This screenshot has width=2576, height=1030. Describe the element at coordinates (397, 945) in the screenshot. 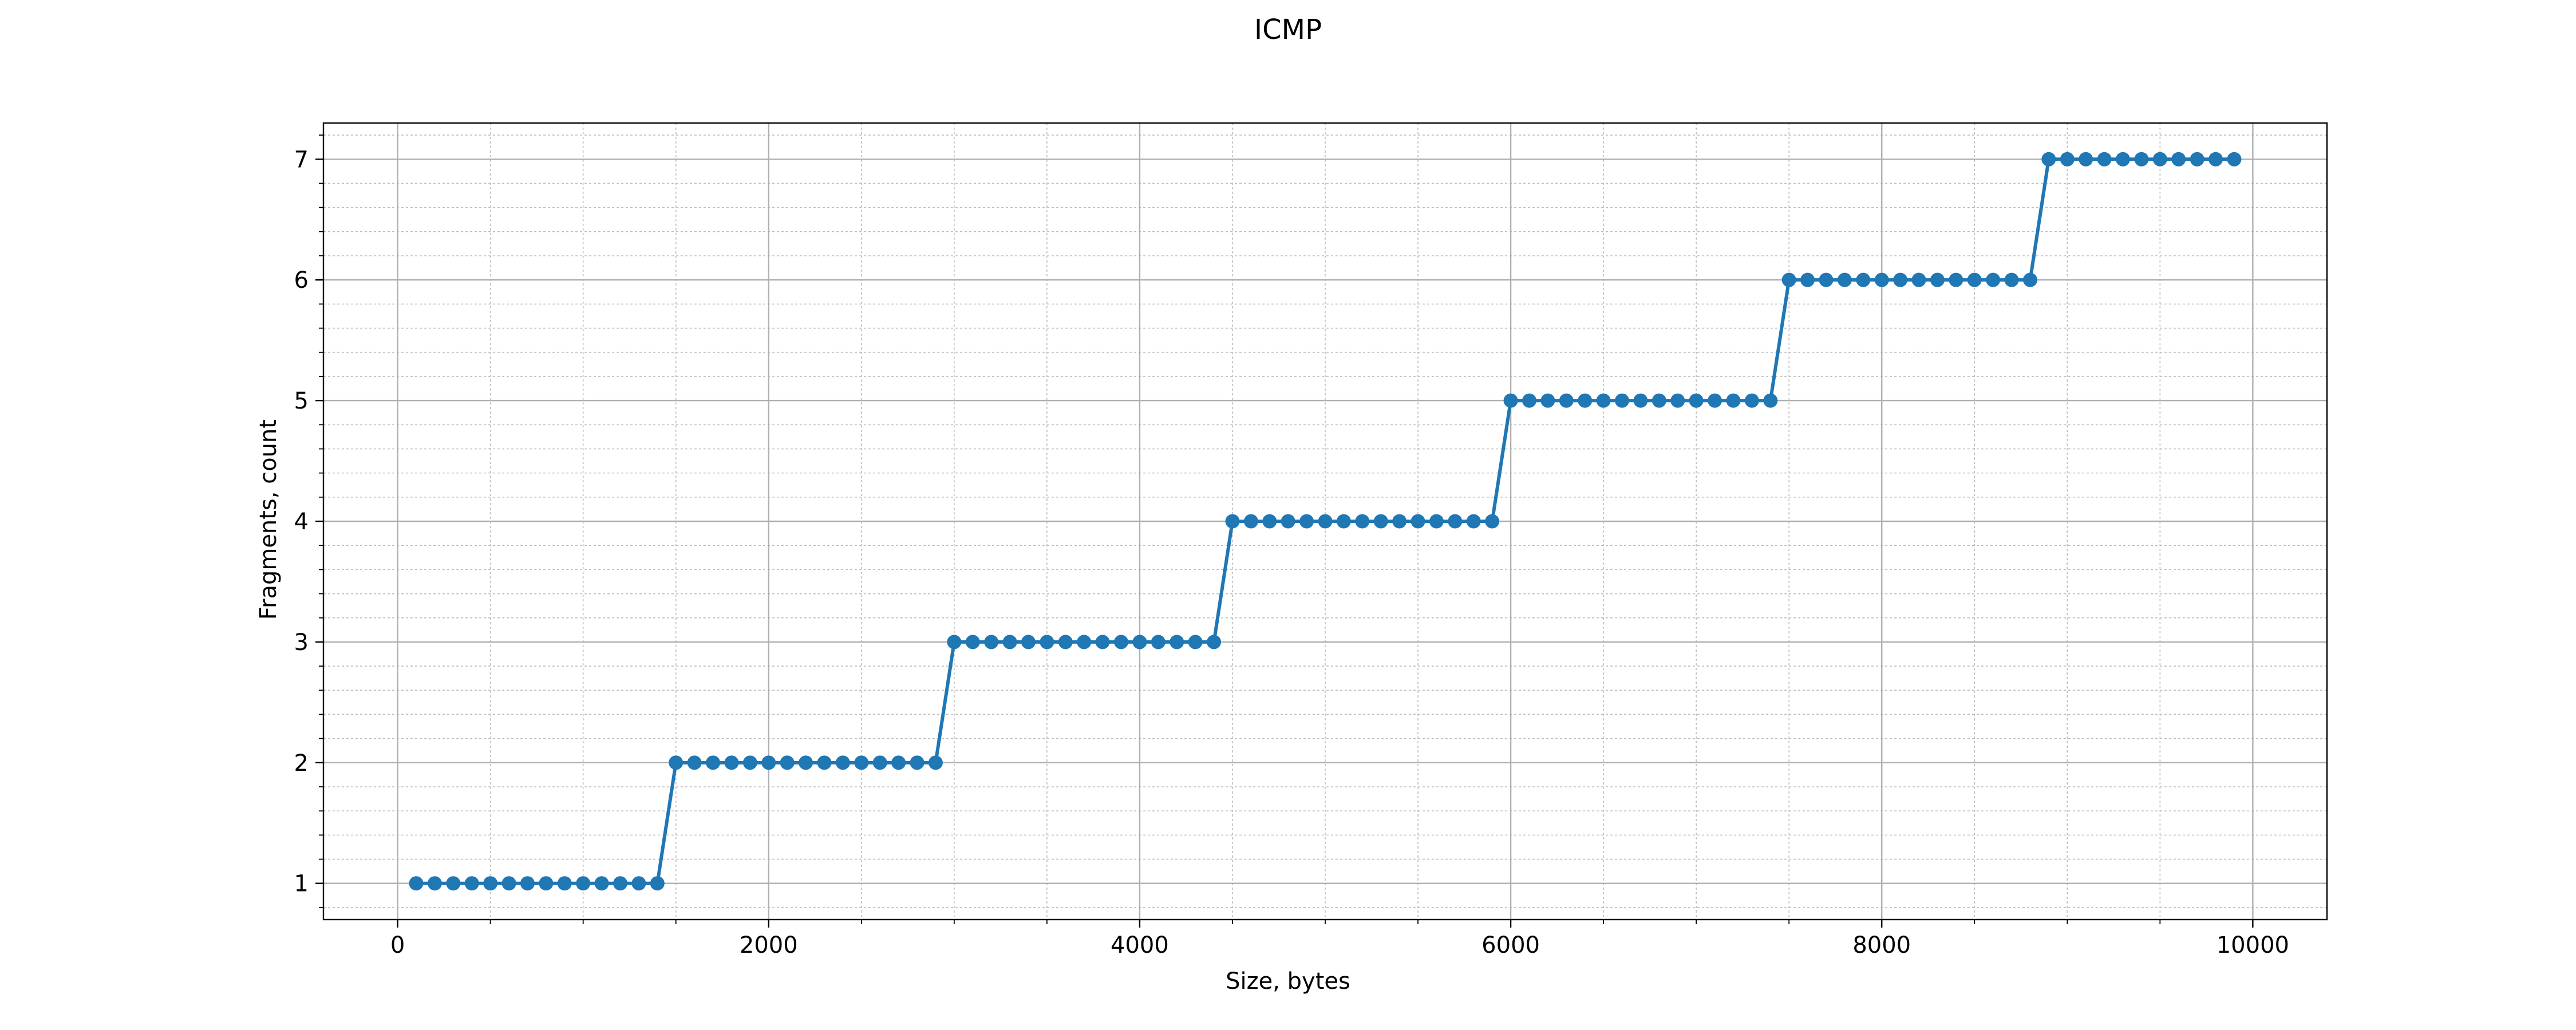

I see `x-tick-label: 0` at that location.